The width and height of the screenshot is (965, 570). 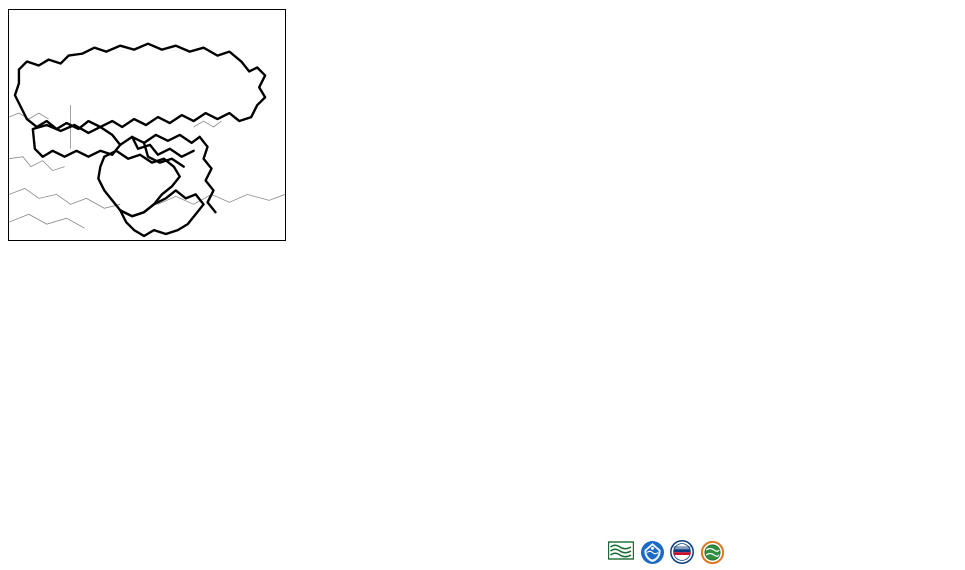 I want to click on usgs-logo, so click(x=621, y=552).